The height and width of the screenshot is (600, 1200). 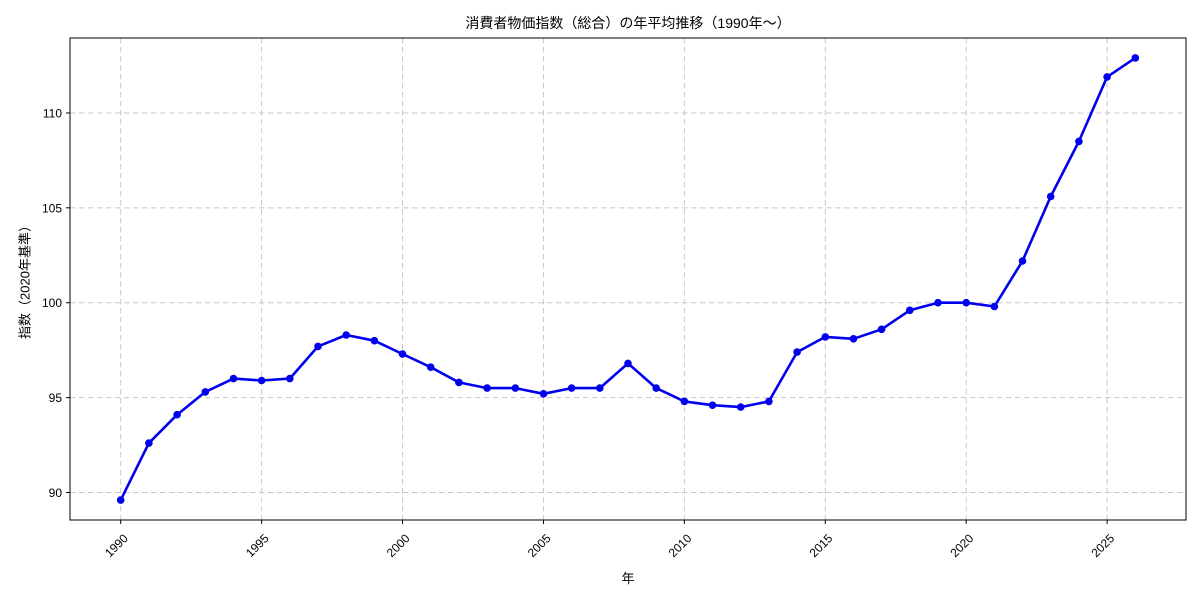 What do you see at coordinates (149, 443) in the screenshot?
I see `data-point-1991` at bounding box center [149, 443].